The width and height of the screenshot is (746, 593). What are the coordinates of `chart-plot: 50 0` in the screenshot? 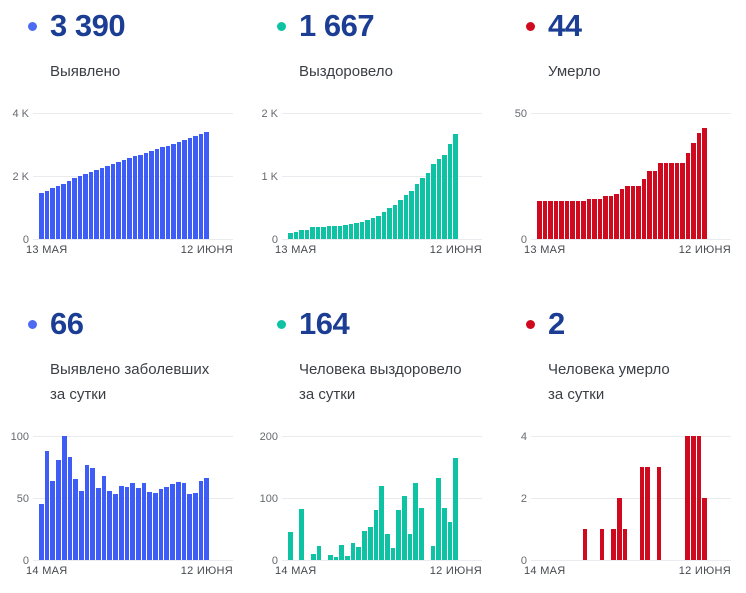 It's located at (623, 177).